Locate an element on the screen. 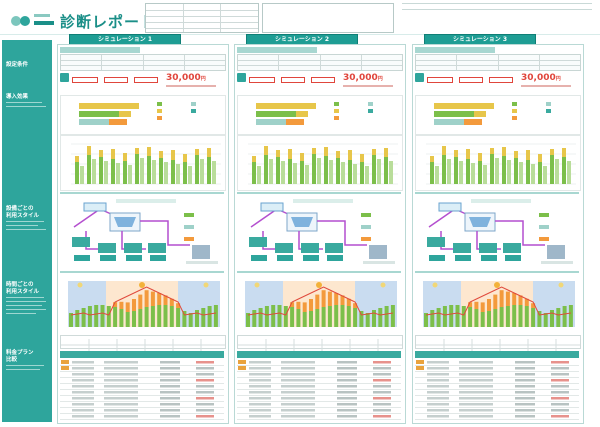  site-url is located at coordinates (497, 6).